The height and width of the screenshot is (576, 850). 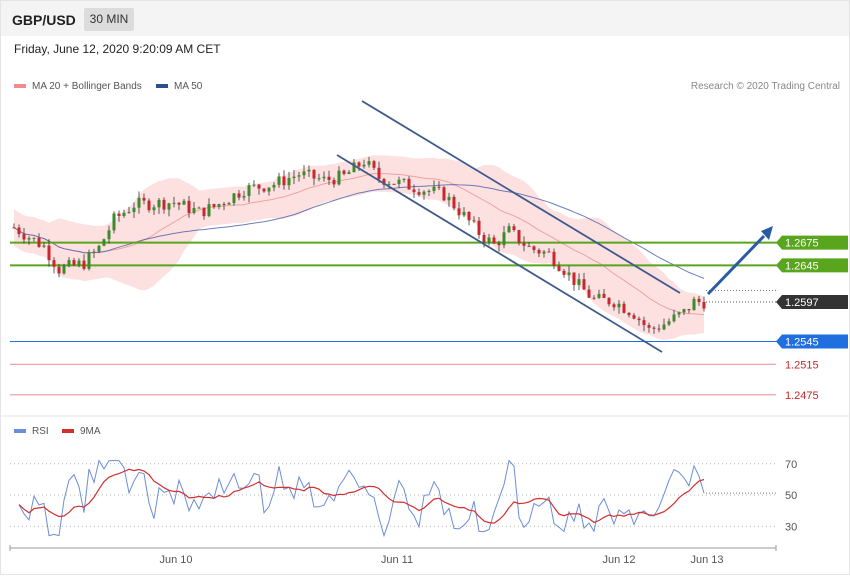 I want to click on legend-label-ma50: MA 50, so click(x=188, y=86).